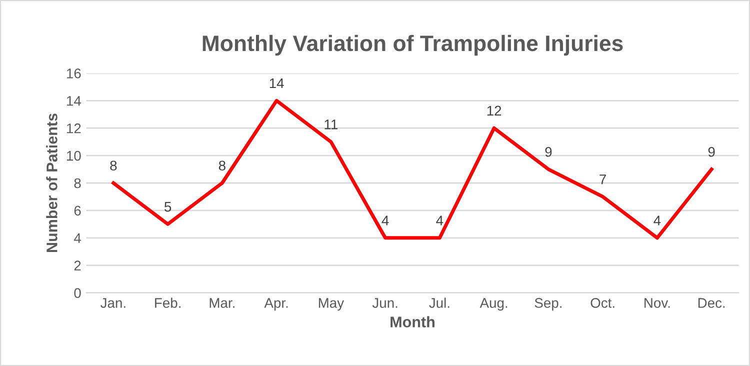 The image size is (750, 366). I want to click on y-tick-label: 0, so click(77, 293).